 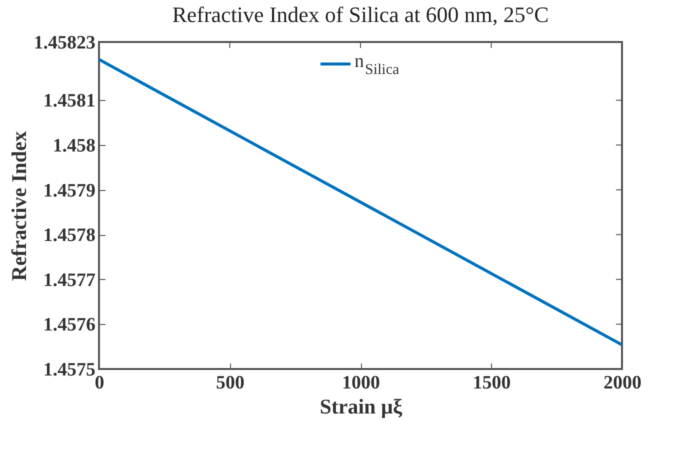 I want to click on y-tick-label: 1.458, so click(x=74, y=146).